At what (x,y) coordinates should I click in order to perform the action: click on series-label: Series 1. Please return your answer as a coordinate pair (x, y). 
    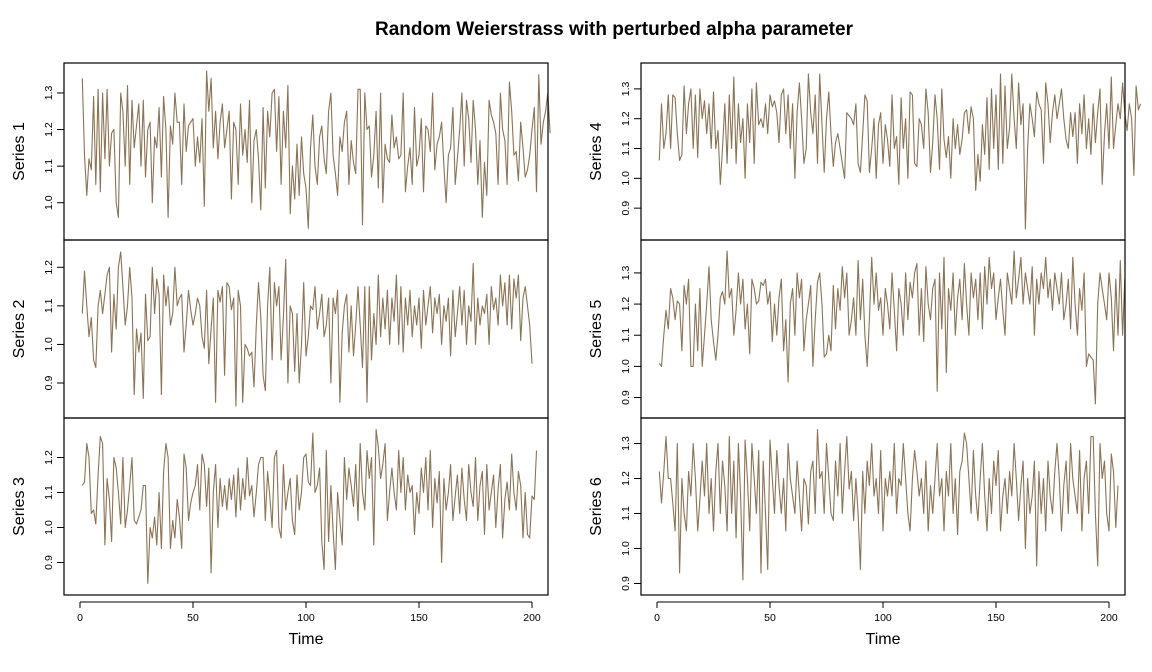
    Looking at the image, I should click on (19, 151).